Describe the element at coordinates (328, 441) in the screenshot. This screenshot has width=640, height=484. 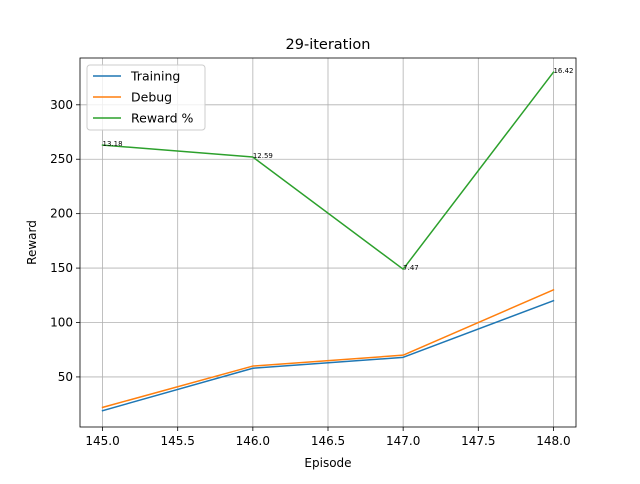
I see `x-tick-label: 146.5` at that location.